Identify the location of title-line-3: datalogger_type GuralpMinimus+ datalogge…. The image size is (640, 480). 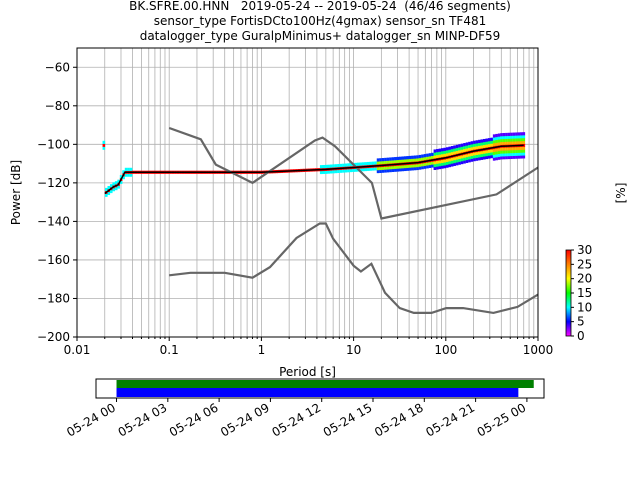
(320, 36).